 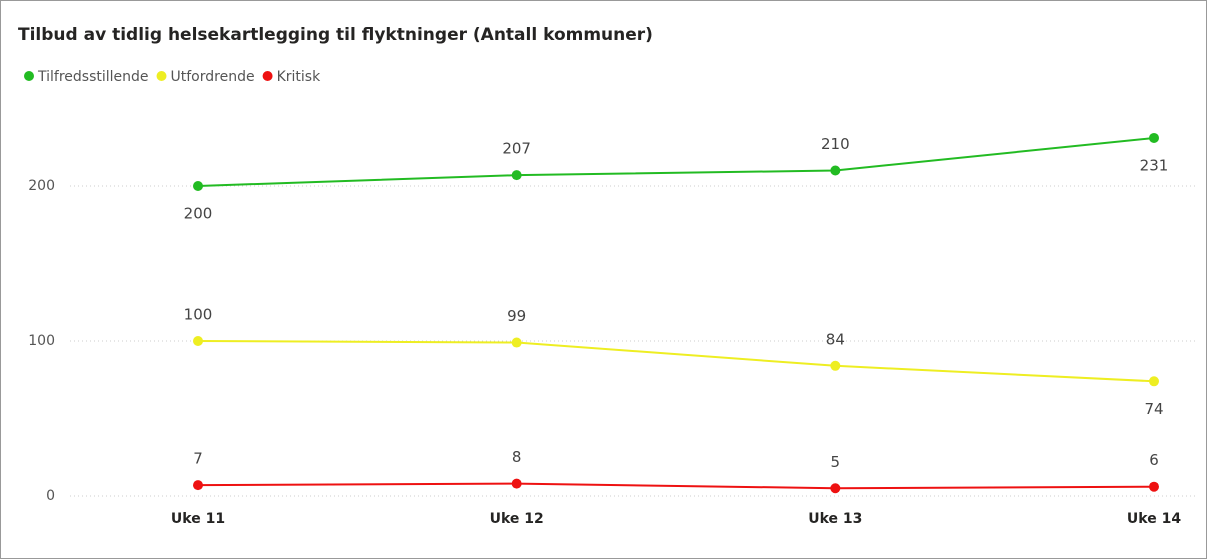 I want to click on x-tick-label: Uke 13, so click(x=835, y=519).